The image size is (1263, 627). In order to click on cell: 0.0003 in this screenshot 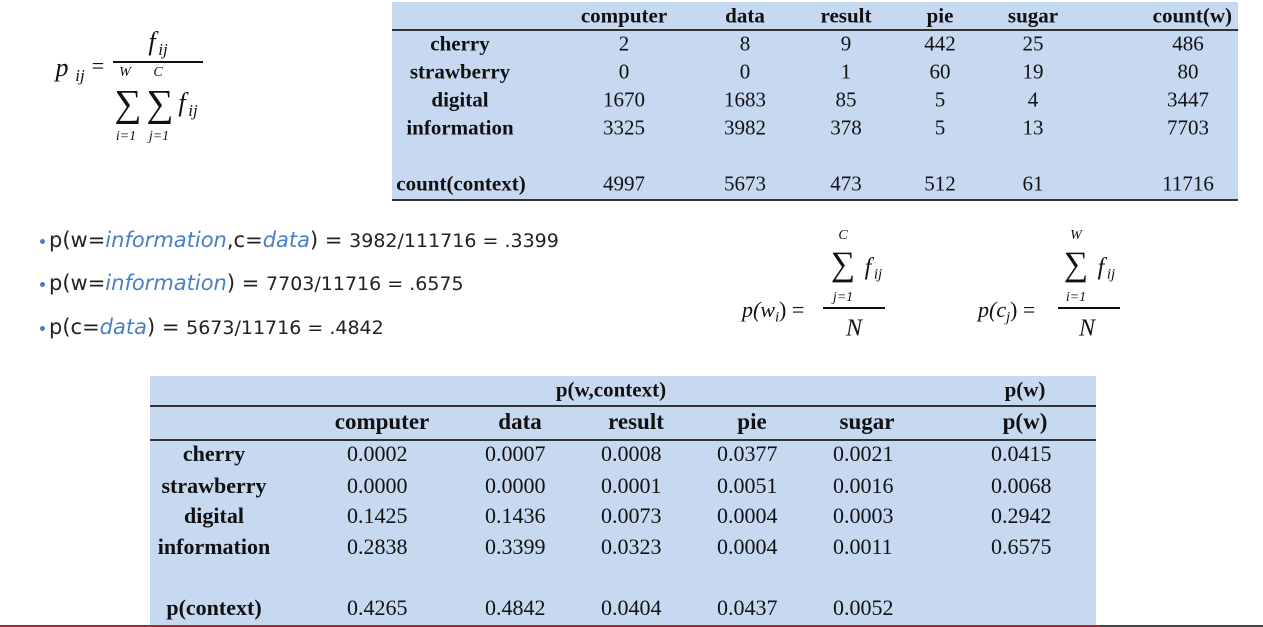, I will do `click(863, 515)`.